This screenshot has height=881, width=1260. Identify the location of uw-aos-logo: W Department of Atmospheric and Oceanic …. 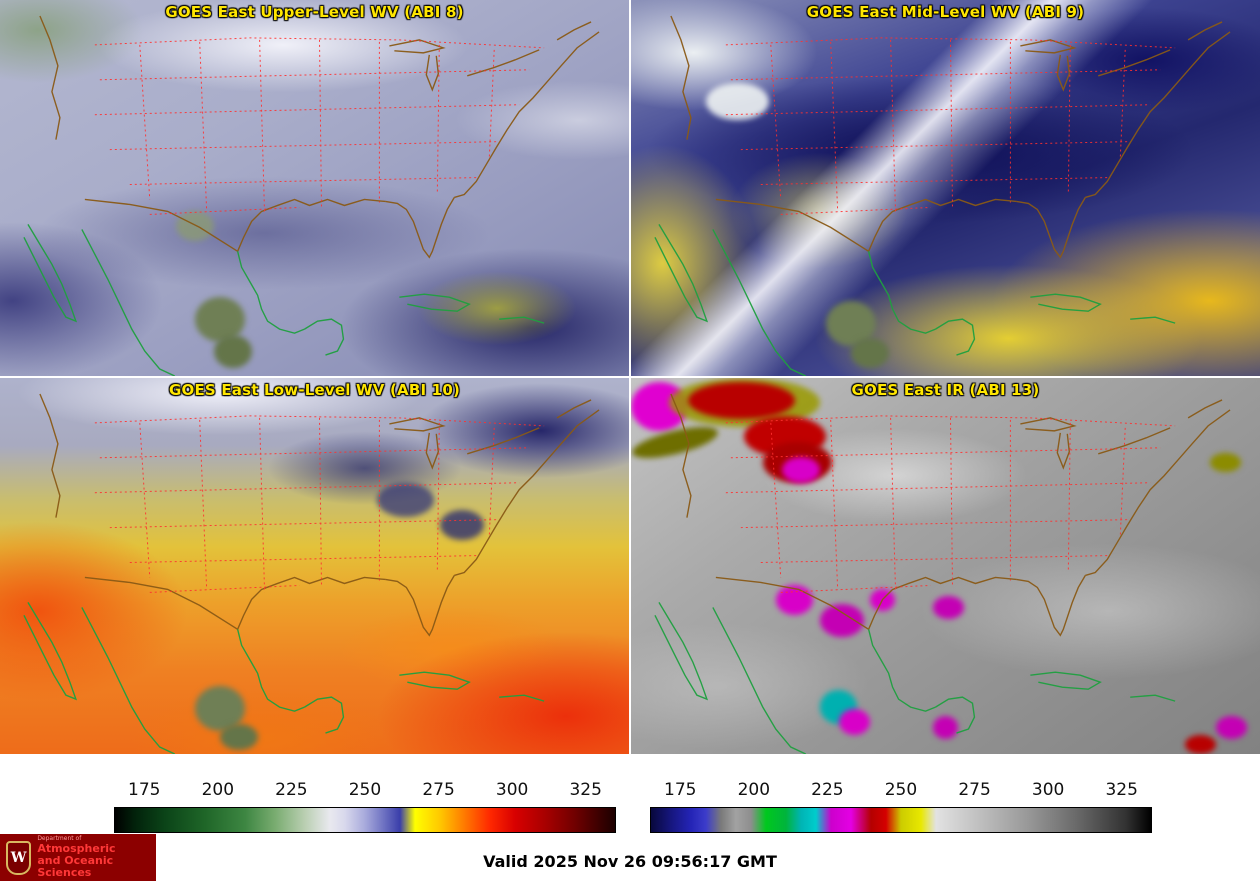
(78, 857).